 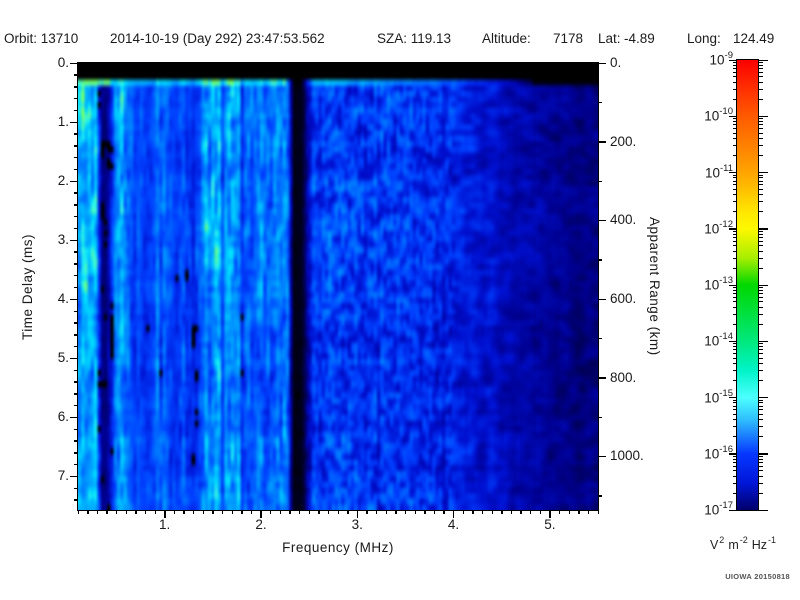 What do you see at coordinates (602, 142) in the screenshot?
I see `y-right-major-tick` at bounding box center [602, 142].